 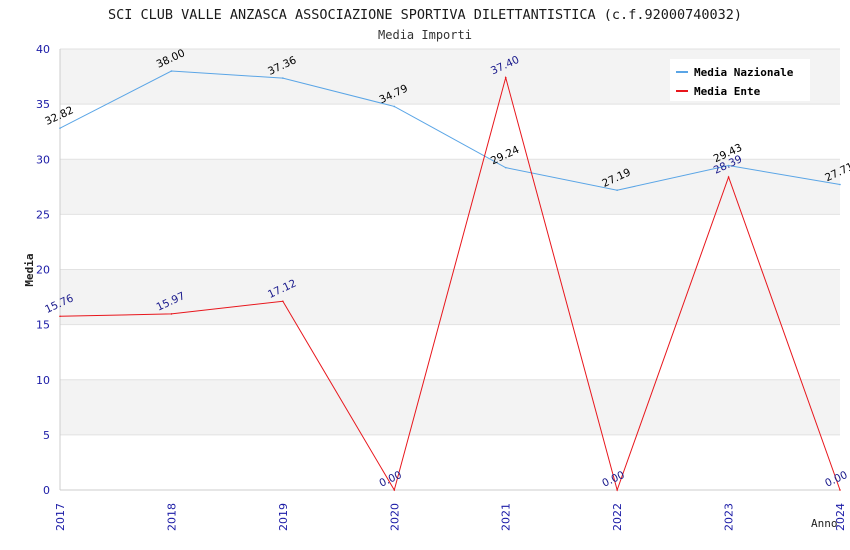 What do you see at coordinates (60, 517) in the screenshot?
I see `x-tick-label: 2017` at bounding box center [60, 517].